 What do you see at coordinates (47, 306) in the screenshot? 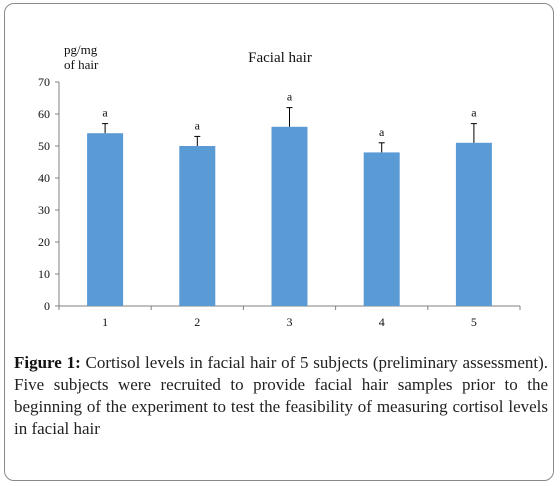
I see `y-tick-label: 0` at bounding box center [47, 306].